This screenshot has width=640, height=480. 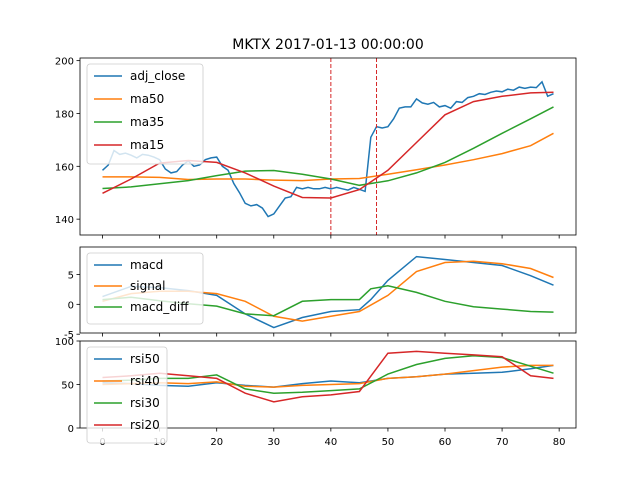 What do you see at coordinates (67, 386) in the screenshot?
I see `y-tick-label: 50` at bounding box center [67, 386].